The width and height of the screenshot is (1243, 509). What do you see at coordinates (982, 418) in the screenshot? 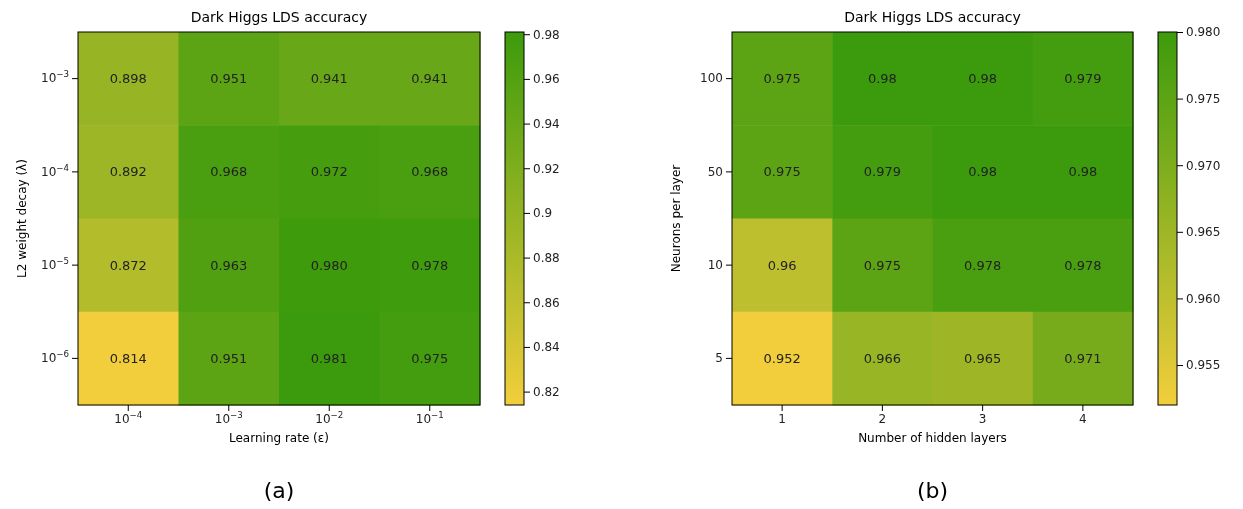
I see `x-tick-label: 3` at bounding box center [982, 418].